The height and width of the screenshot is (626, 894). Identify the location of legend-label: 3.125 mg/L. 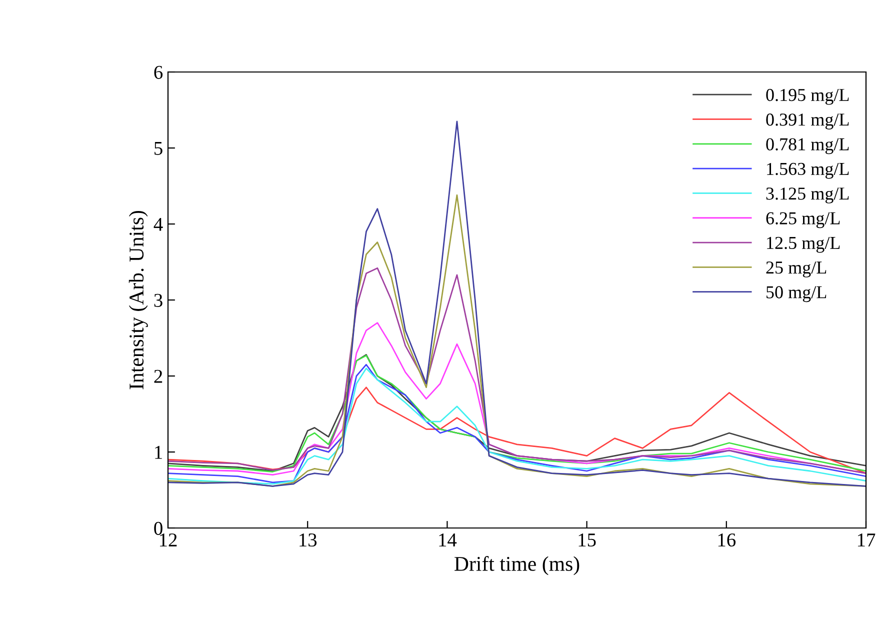
(807, 196).